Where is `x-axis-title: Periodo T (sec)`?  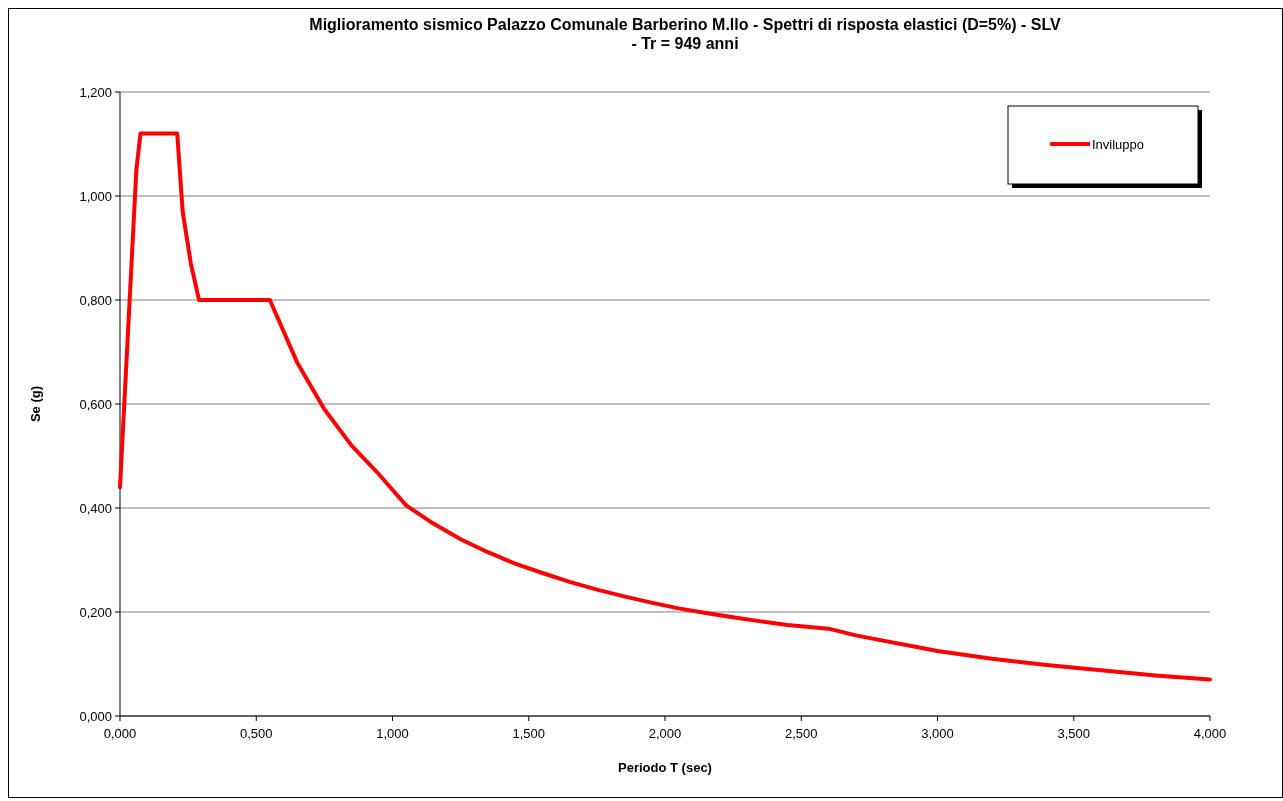
x-axis-title: Periodo T (sec) is located at coordinates (665, 767).